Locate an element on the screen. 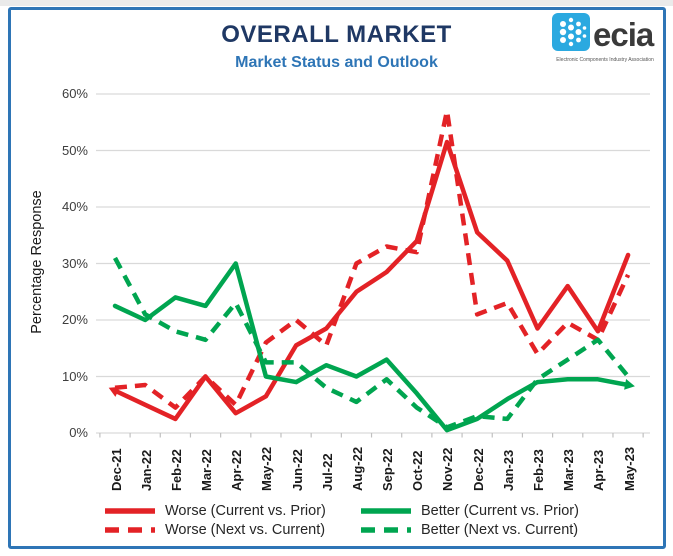  x-tick-label: Apr-23 is located at coordinates (599, 470).